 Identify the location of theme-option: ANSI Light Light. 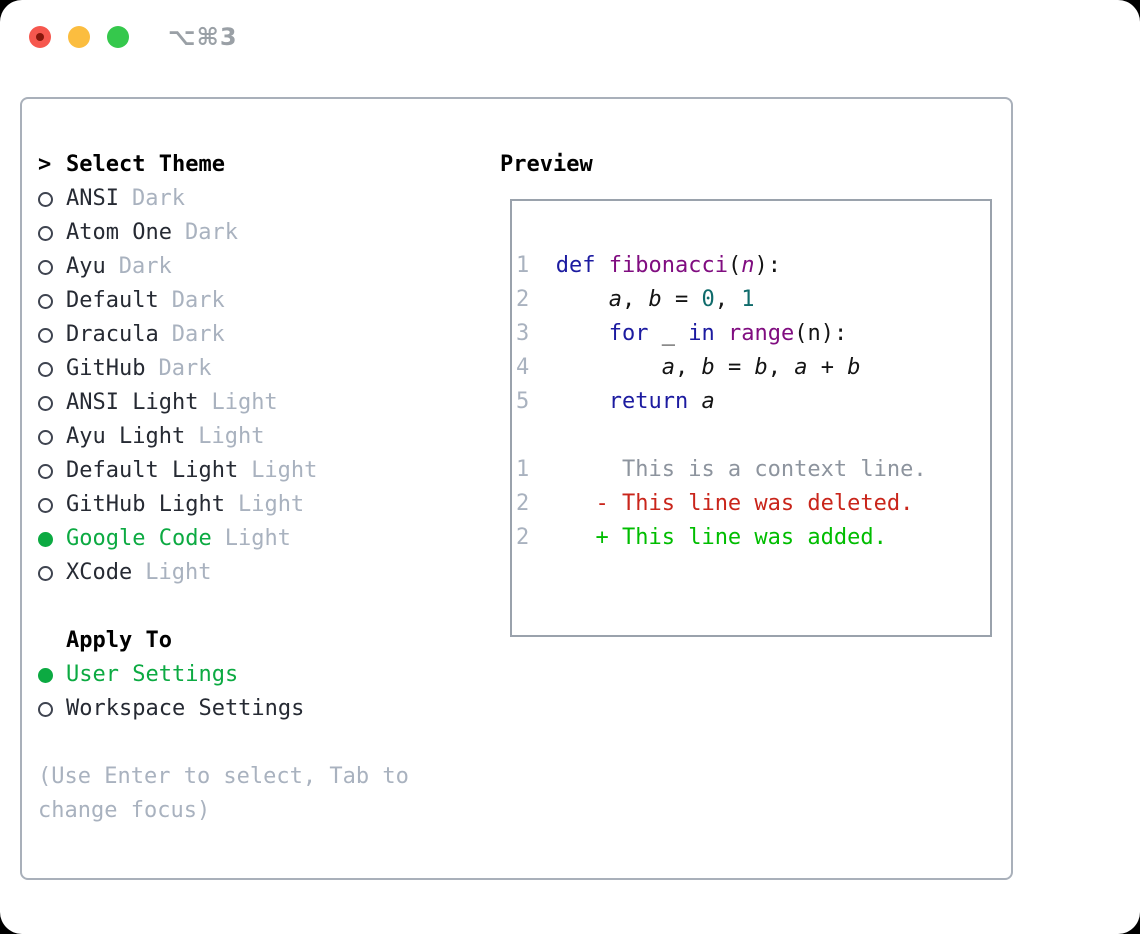
(223, 403).